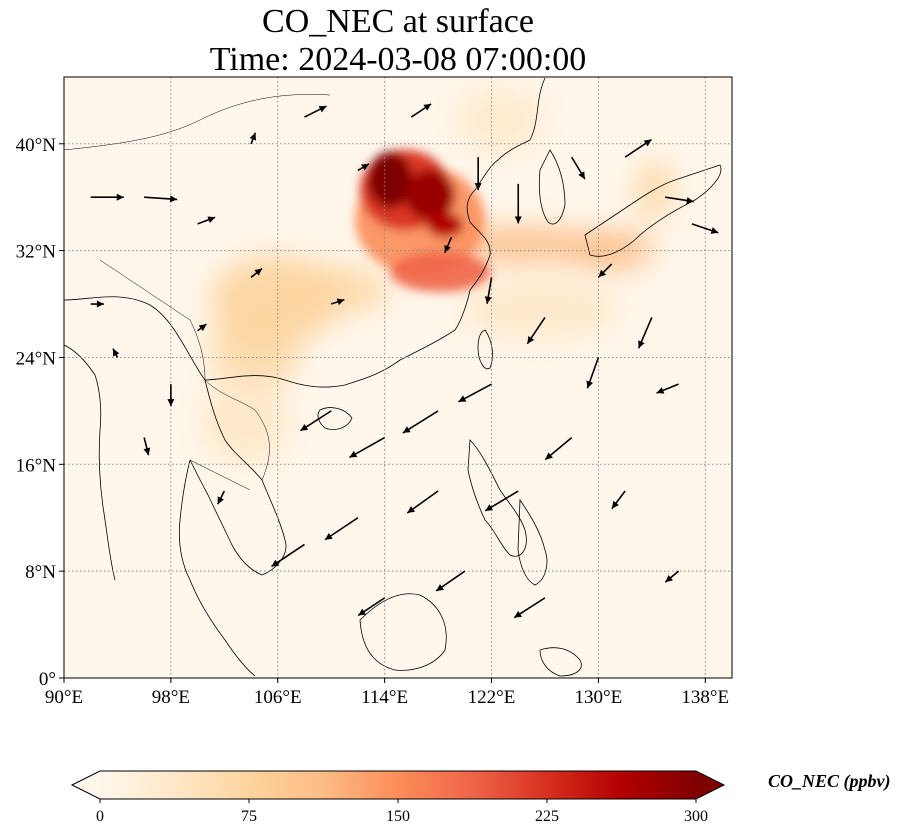  Describe the element at coordinates (532, 542) in the screenshot. I see `coast-mindanao` at that location.